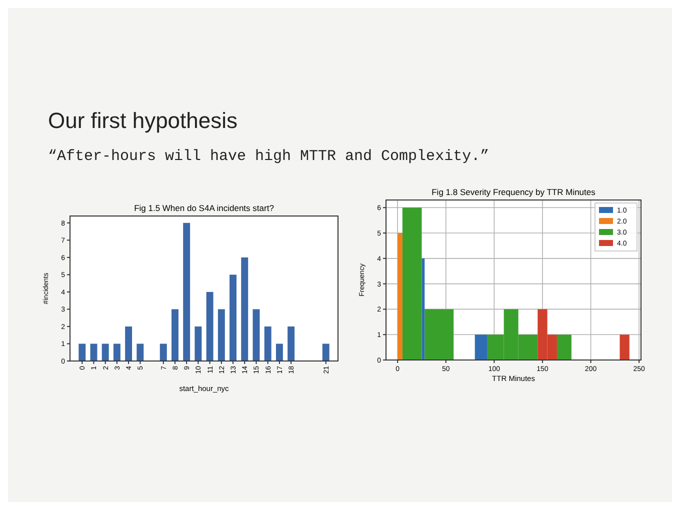 This screenshot has height=510, width=680. I want to click on chart-title: Fig 1.8 Severity Frequency by TTR Minutes, so click(514, 192).